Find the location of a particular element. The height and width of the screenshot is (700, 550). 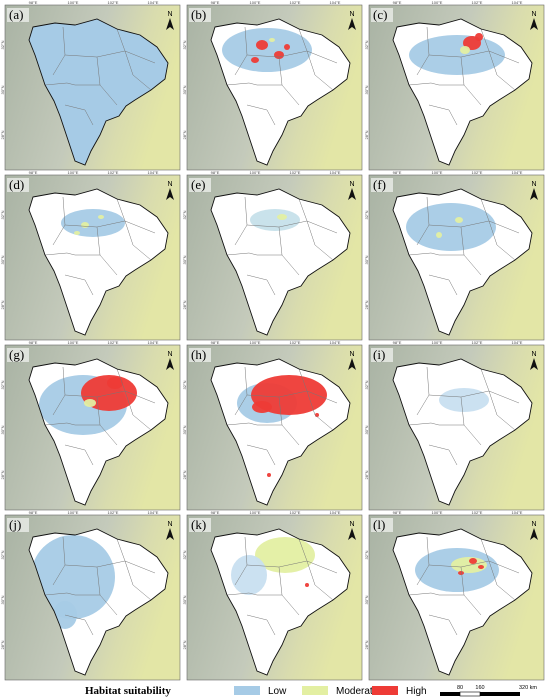

legend-label: Moderate is located at coordinates (357, 691).